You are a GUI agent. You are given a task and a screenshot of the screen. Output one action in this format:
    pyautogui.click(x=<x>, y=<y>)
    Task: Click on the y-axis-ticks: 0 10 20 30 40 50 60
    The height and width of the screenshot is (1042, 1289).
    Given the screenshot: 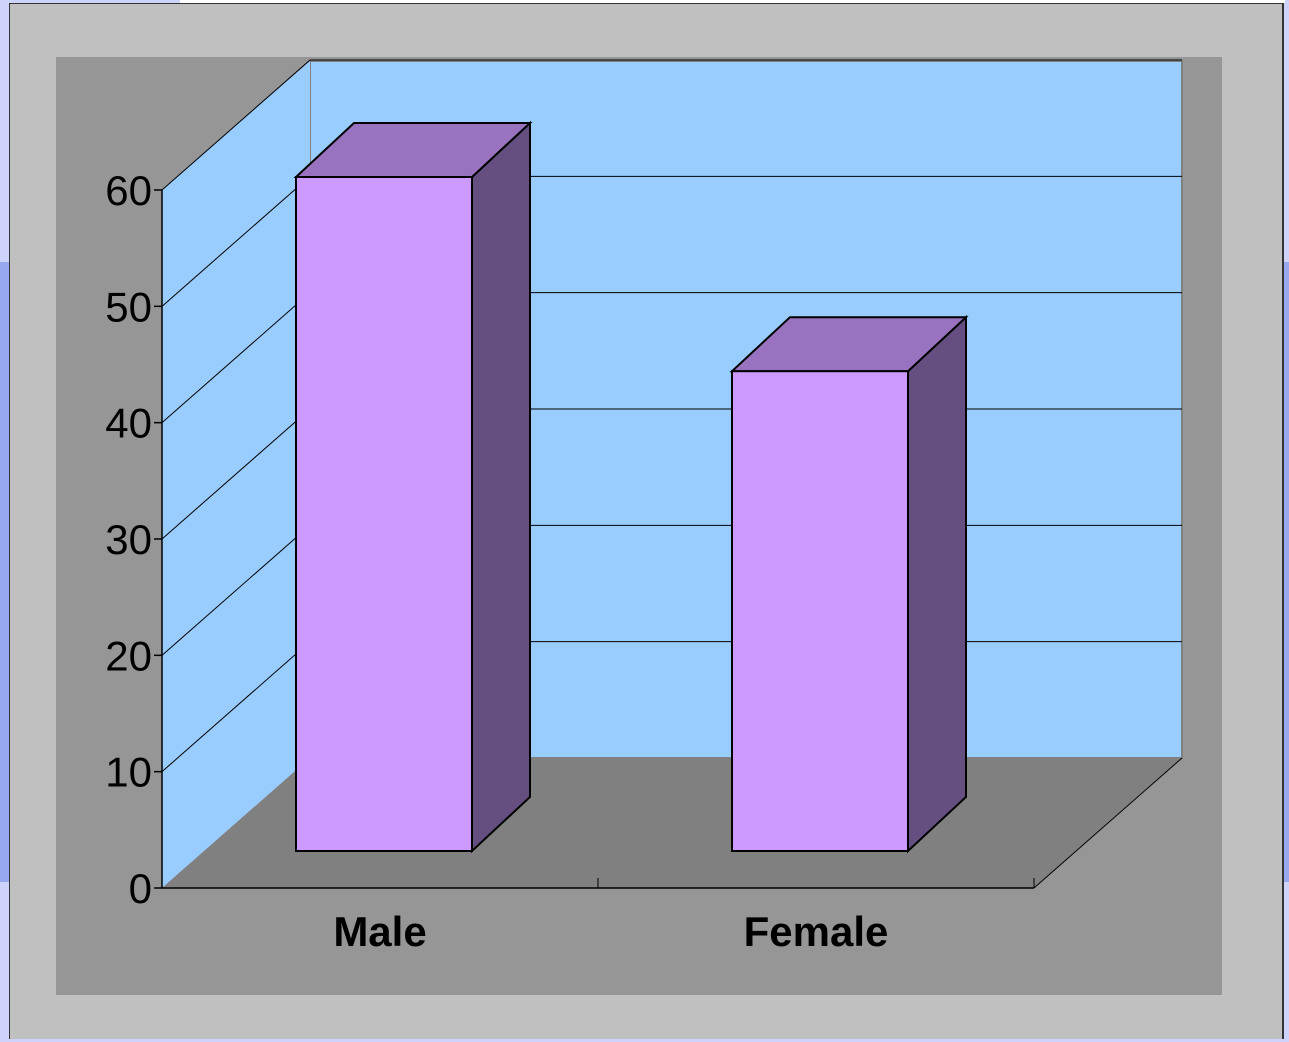 What is the action you would take?
    pyautogui.click(x=133, y=539)
    